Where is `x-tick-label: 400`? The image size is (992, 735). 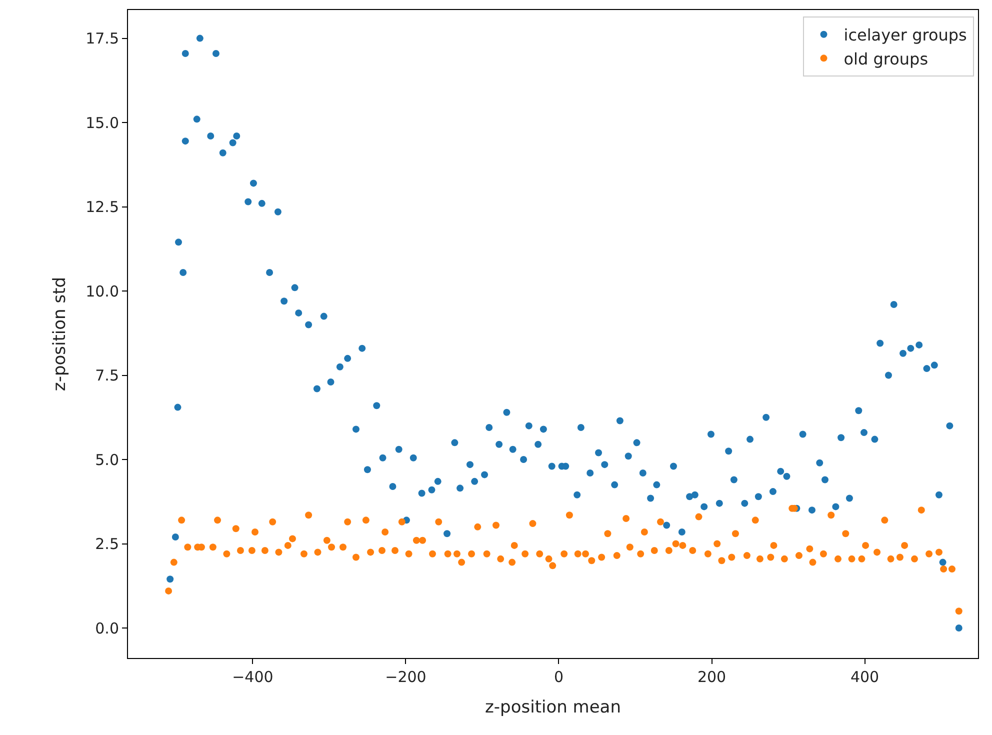 x-tick-label: 400 is located at coordinates (865, 677).